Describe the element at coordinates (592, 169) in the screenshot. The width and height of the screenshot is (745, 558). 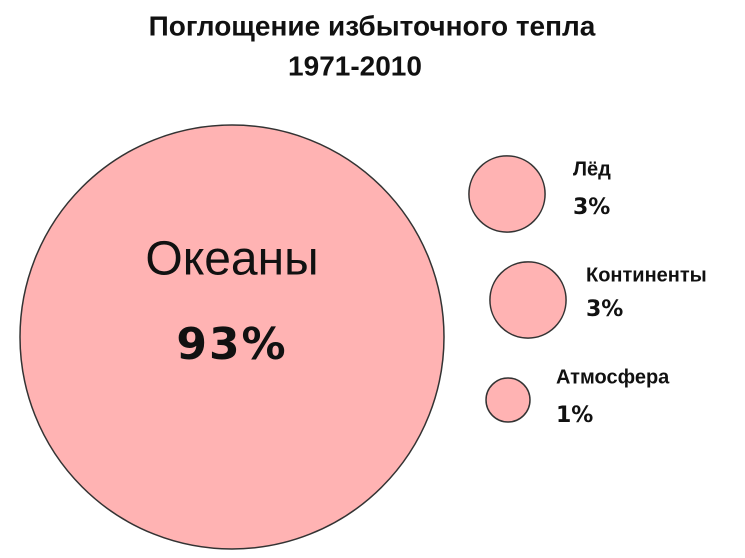
I see `bubble-label: Лёд` at that location.